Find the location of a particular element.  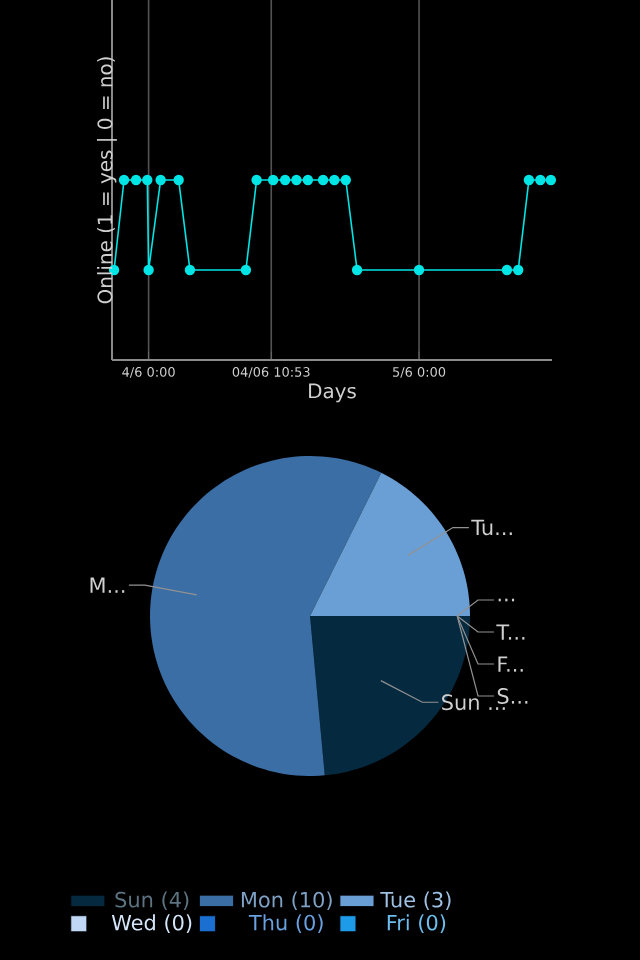

legend-label: Wed (0) is located at coordinates (151, 923).